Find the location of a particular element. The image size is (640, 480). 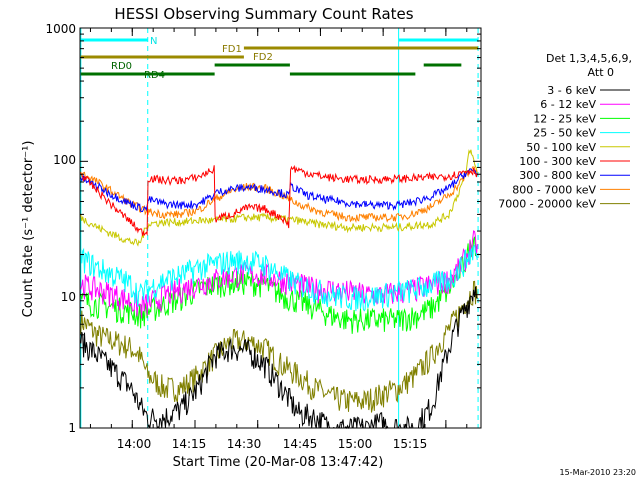

flag-label-fd2: FD2 is located at coordinates (263, 57).